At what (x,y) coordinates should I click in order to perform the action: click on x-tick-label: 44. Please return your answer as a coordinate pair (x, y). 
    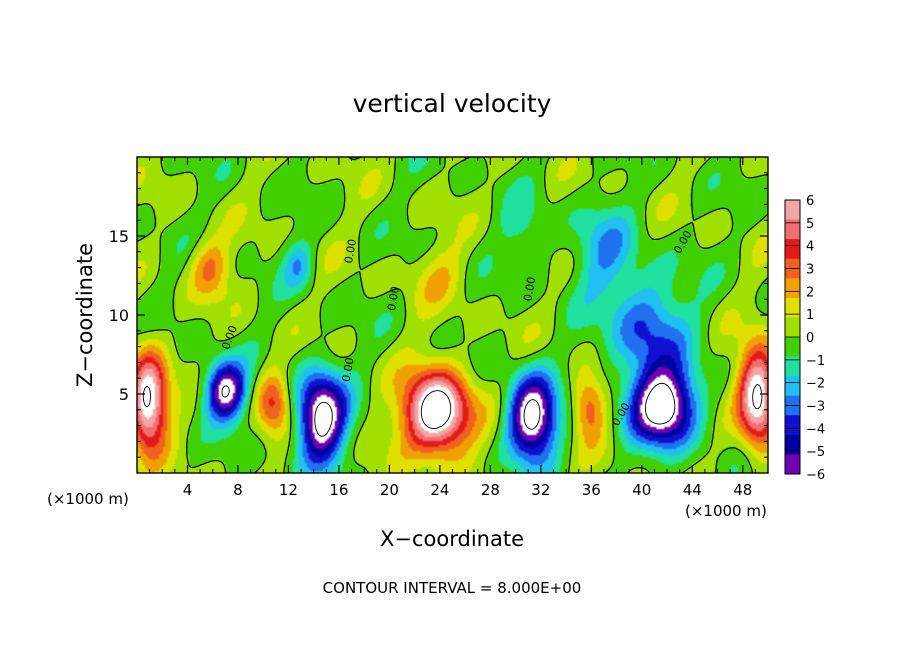
    Looking at the image, I should click on (692, 490).